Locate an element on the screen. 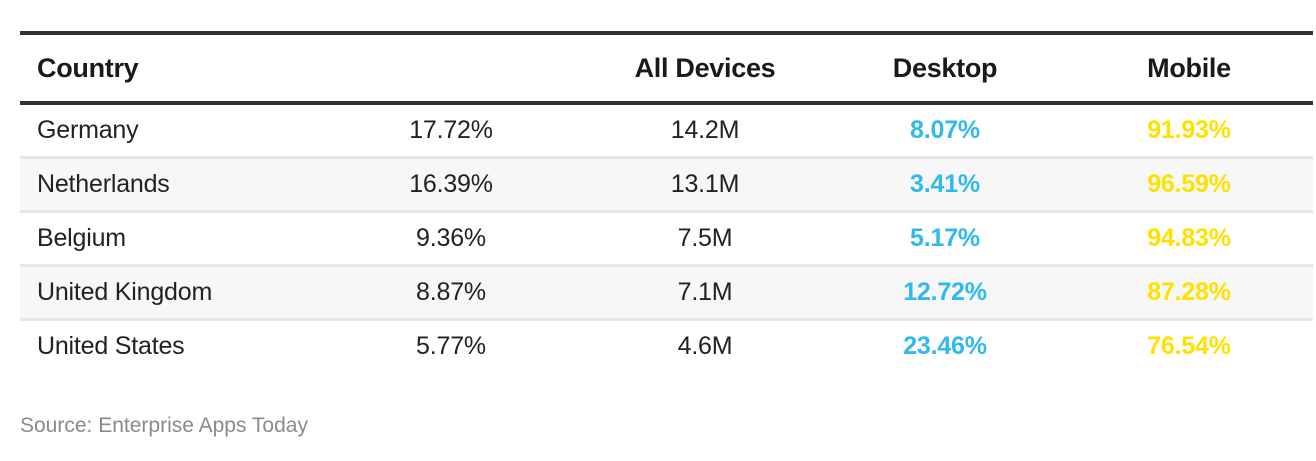  header-country: Country is located at coordinates (88, 67).